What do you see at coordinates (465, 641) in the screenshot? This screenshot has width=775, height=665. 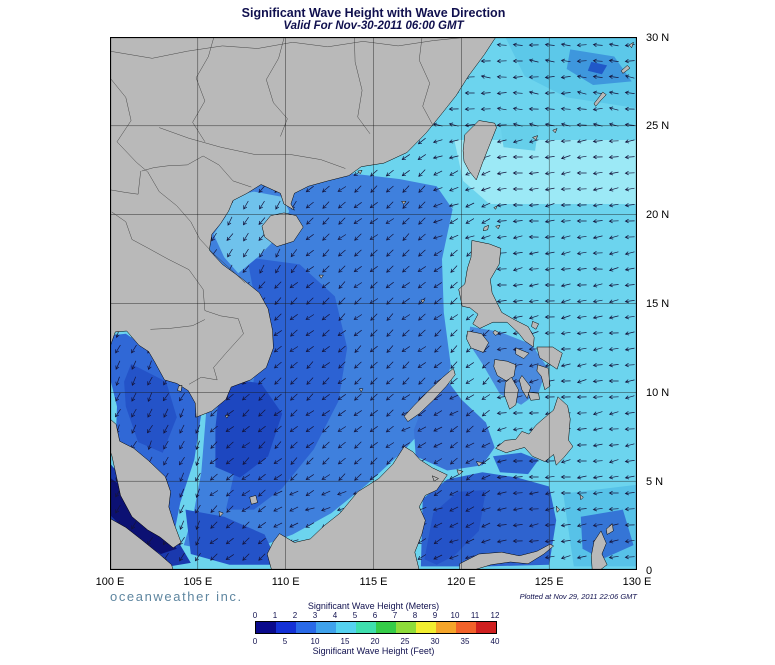 I see `feet-tick-35: 35` at bounding box center [465, 641].